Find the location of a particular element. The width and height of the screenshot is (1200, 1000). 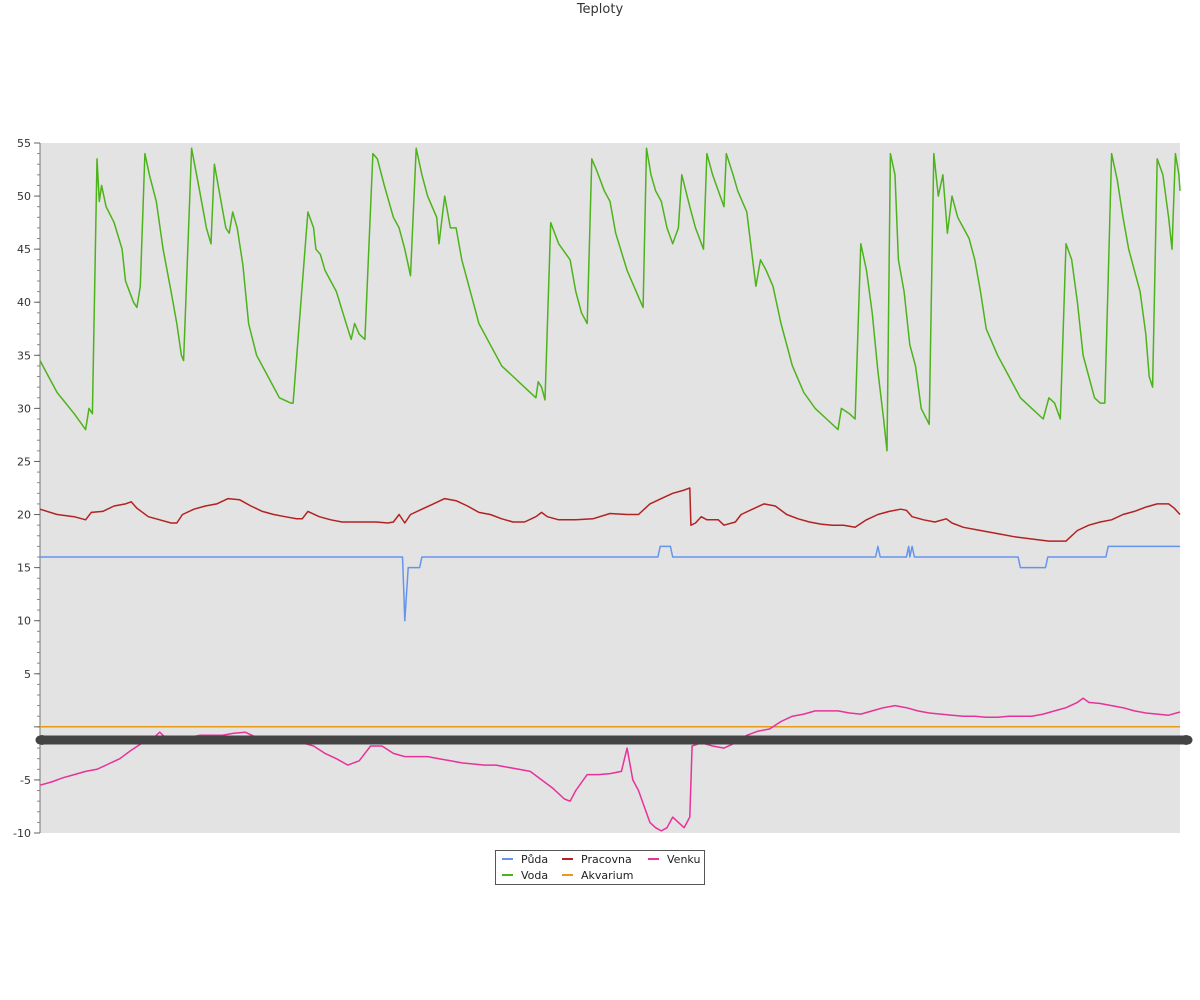

legend-label: Akvarium is located at coordinates (607, 875).